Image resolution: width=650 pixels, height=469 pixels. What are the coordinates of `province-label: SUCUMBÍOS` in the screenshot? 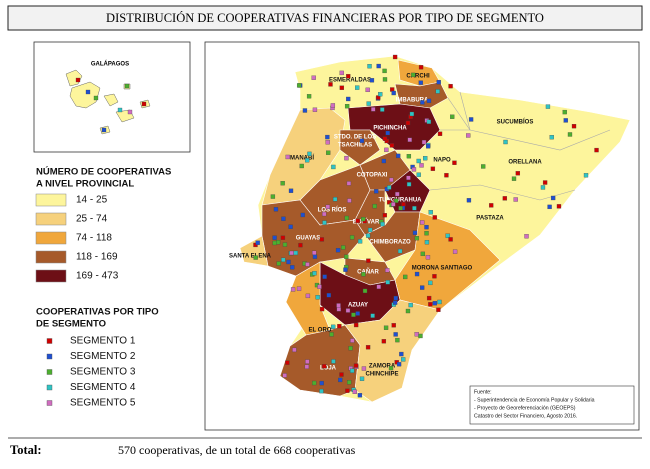 It's located at (515, 122).